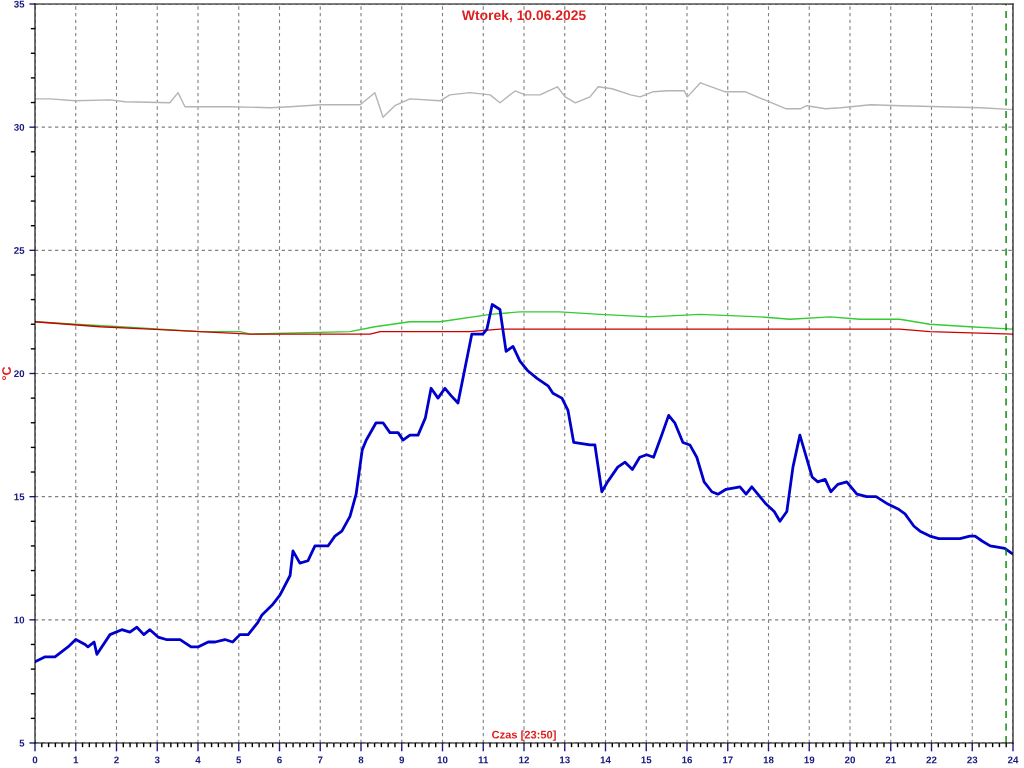 The height and width of the screenshot is (768, 1024). Describe the element at coordinates (157, 760) in the screenshot. I see `x-tick-label: 3` at that location.